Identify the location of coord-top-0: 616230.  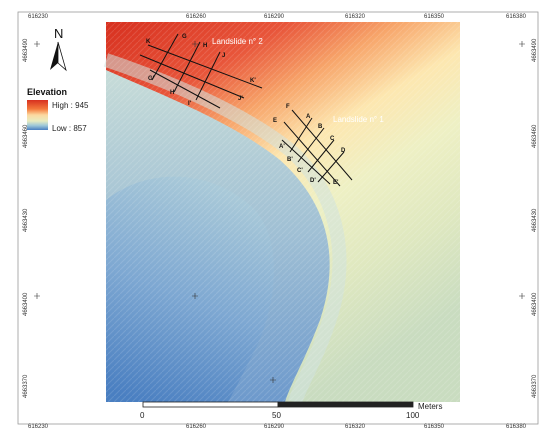
(38, 17).